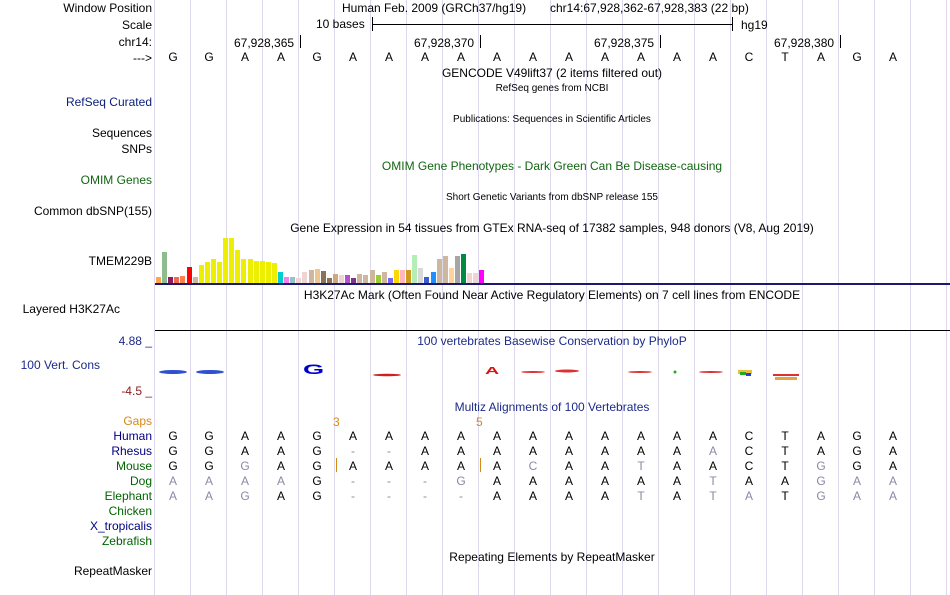  What do you see at coordinates (389, 496) in the screenshot?
I see `aligned-base: -` at bounding box center [389, 496].